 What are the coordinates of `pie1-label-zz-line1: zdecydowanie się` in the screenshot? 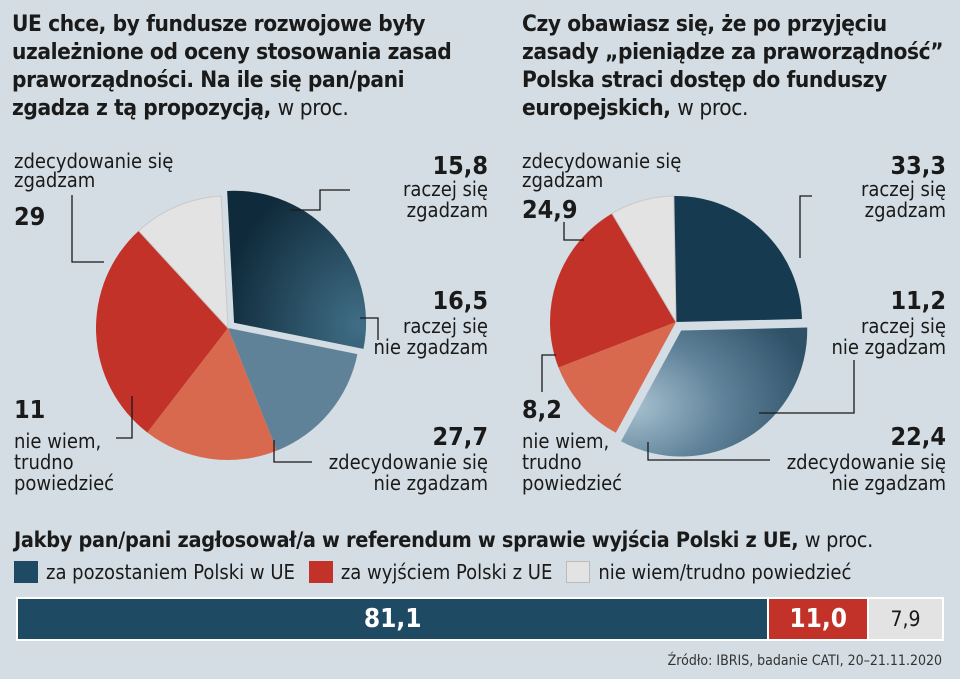 It's located at (93, 161).